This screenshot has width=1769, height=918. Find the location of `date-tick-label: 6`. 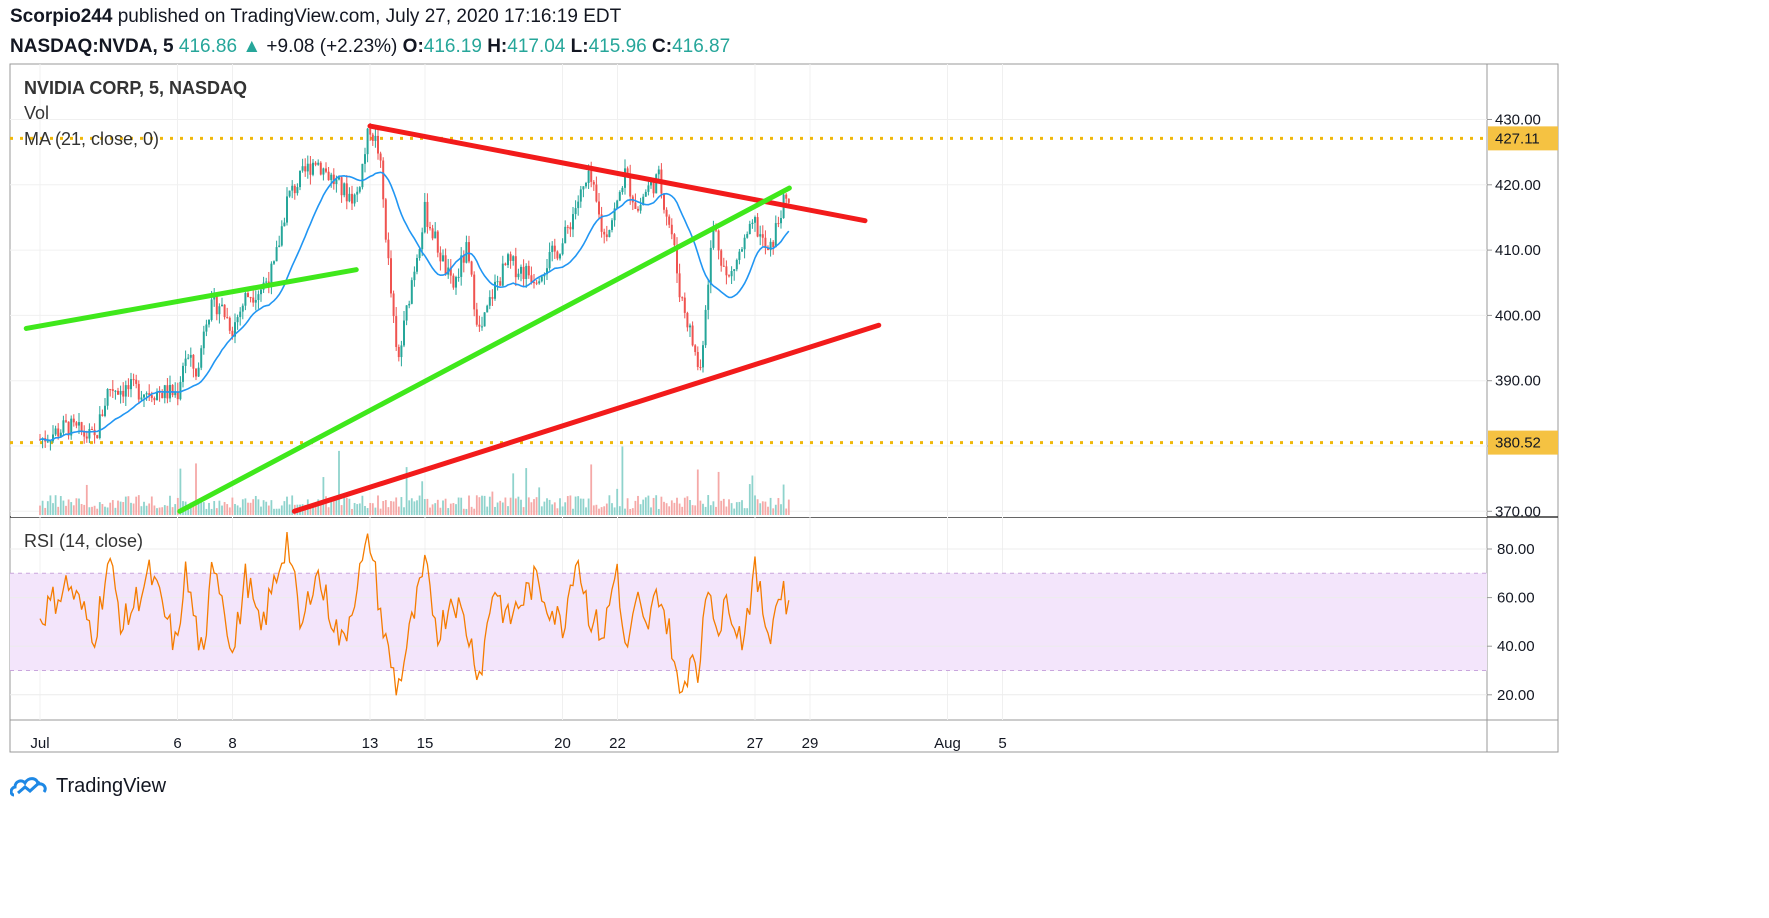

date-tick-label: 6 is located at coordinates (177, 743).